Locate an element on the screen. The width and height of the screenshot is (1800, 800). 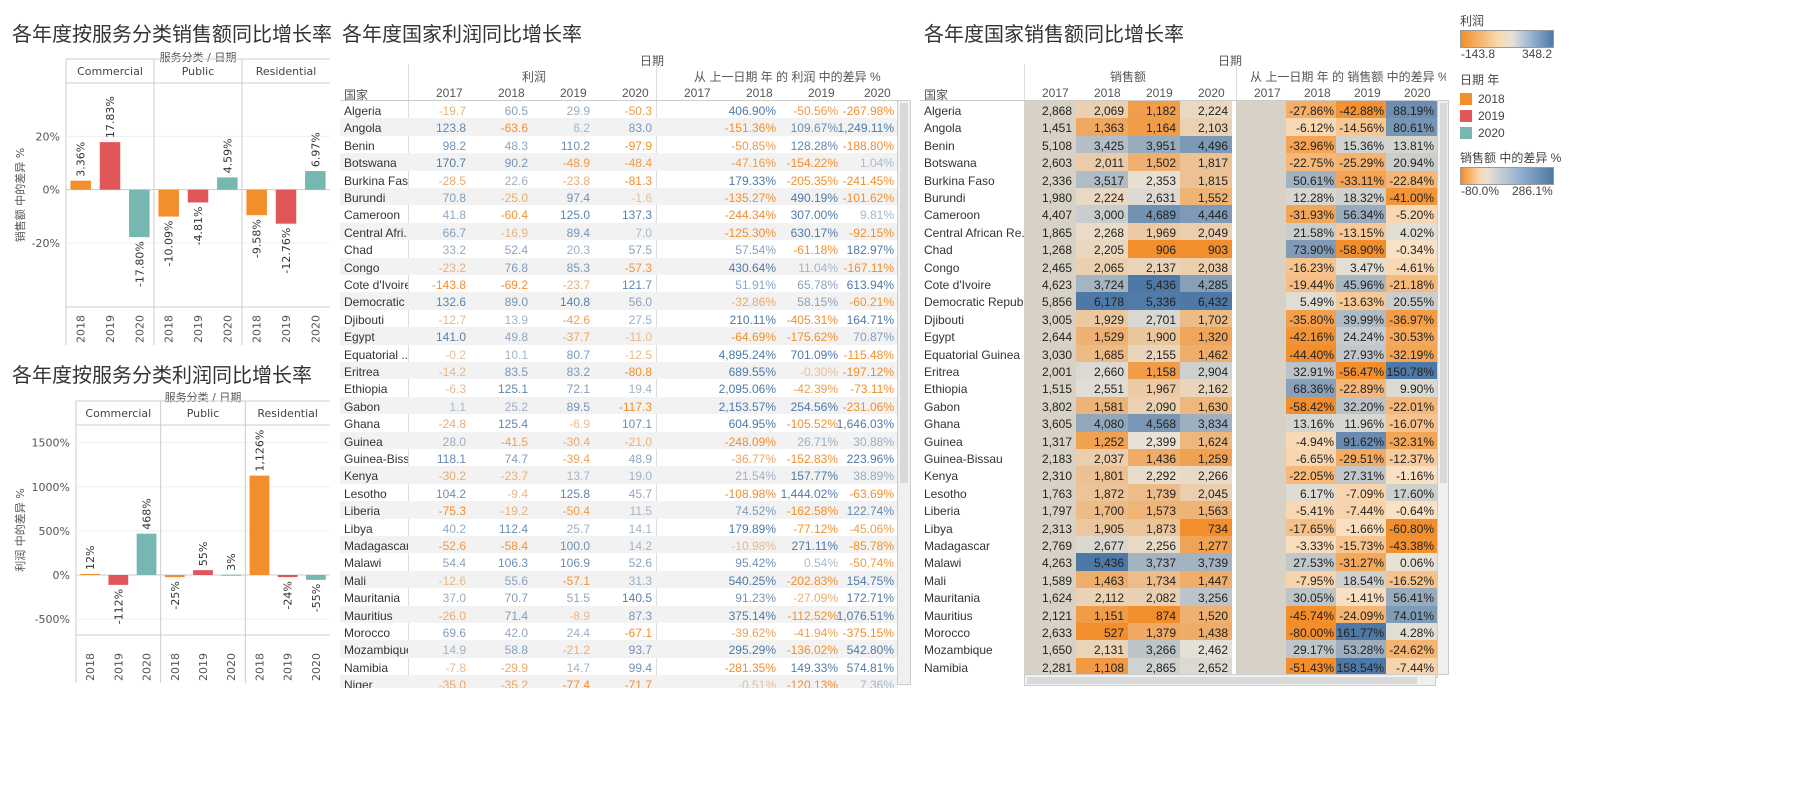
table-diff-cell: 21.54% is located at coordinates (755, 476).